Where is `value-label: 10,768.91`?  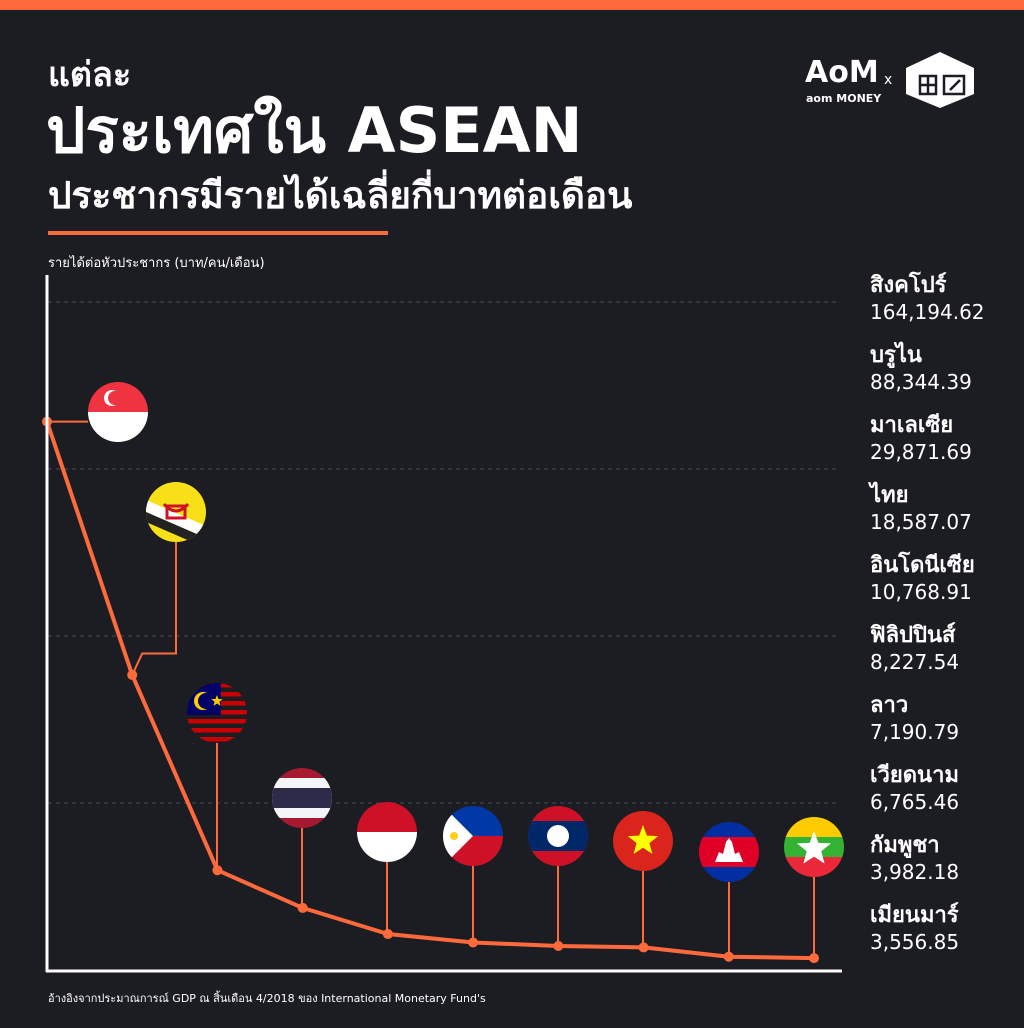 value-label: 10,768.91 is located at coordinates (921, 592).